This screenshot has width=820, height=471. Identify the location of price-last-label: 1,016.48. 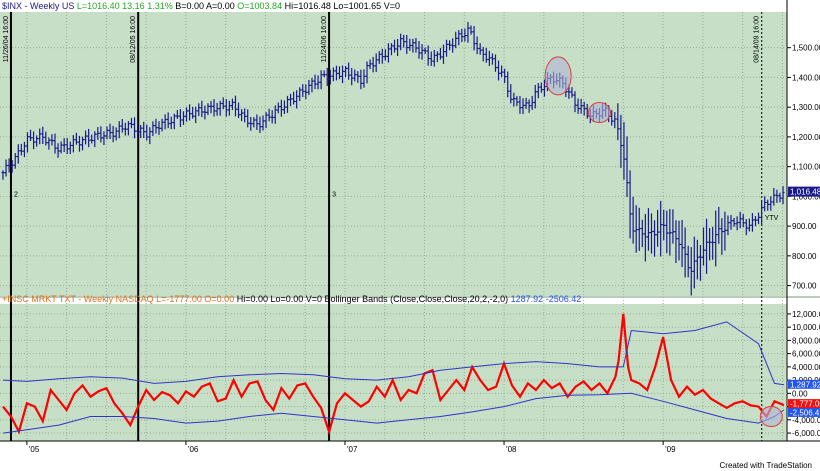
(805, 192).